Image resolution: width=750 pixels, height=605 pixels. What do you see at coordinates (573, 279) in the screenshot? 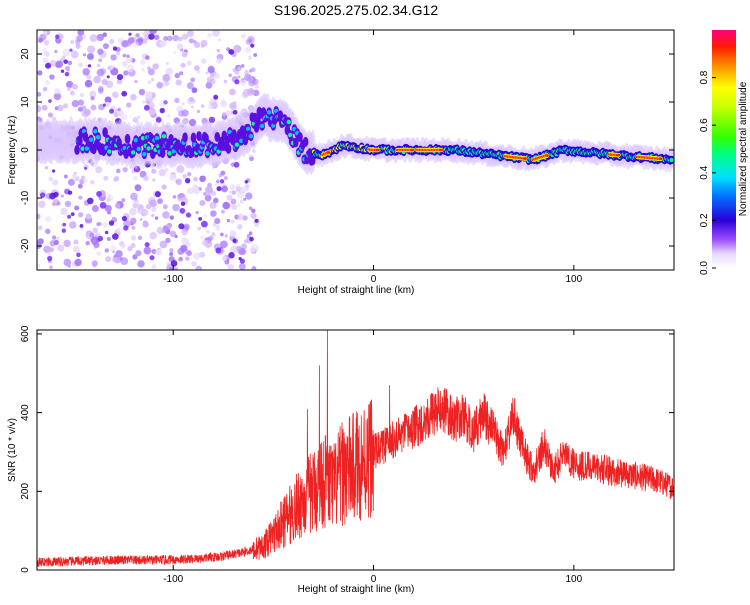
I see `x-tick-label: 100` at bounding box center [573, 279].